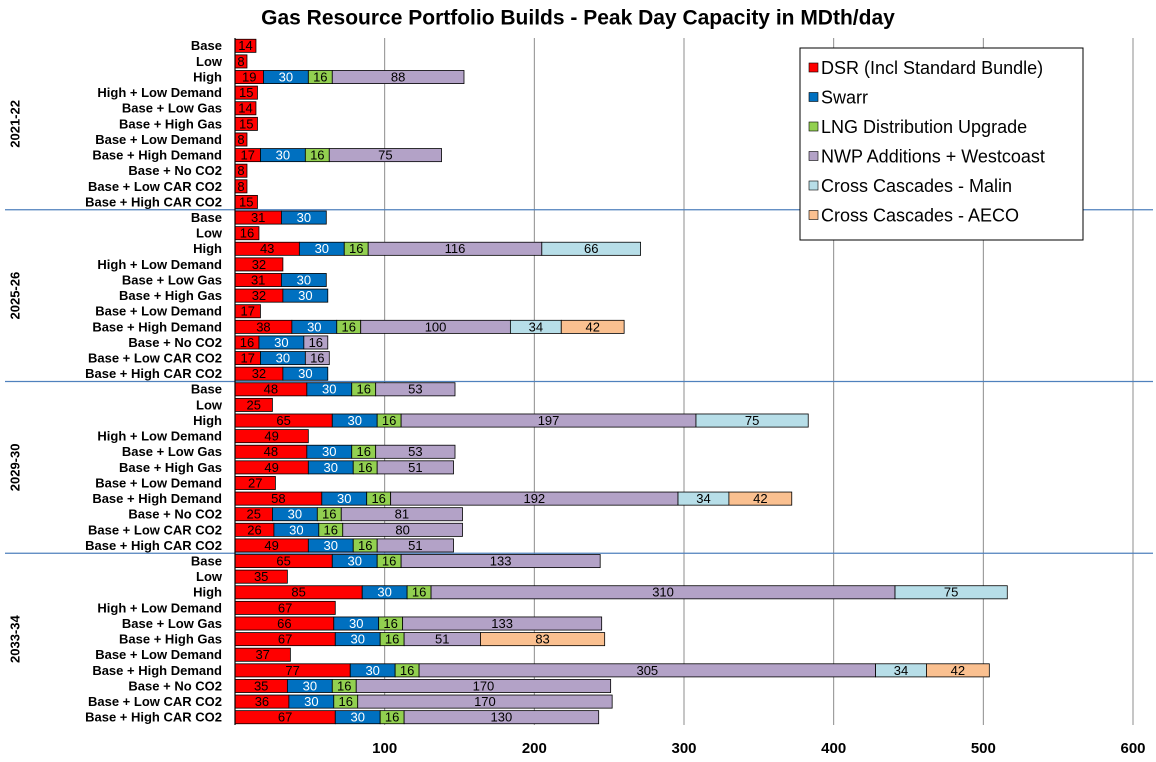  I want to click on data-label: 14, so click(245, 108).